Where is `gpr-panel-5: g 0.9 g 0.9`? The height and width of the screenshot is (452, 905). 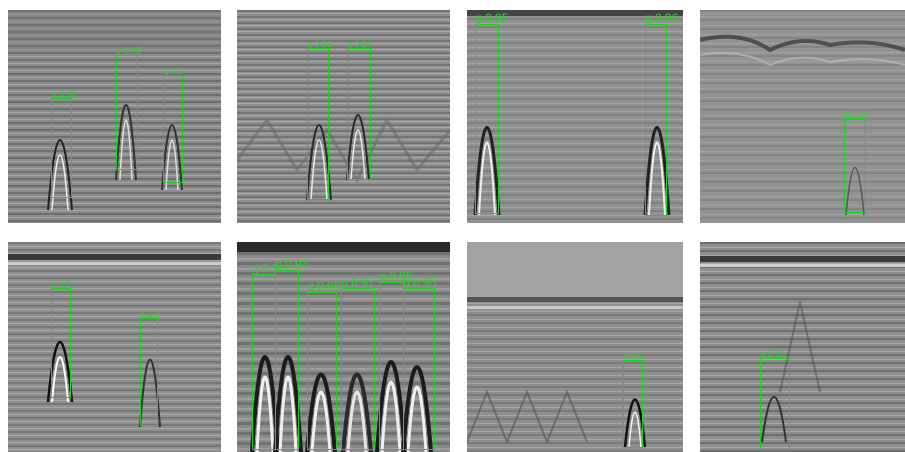
gpr-panel-5: g 0.9 g 0.9 is located at coordinates (114, 347).